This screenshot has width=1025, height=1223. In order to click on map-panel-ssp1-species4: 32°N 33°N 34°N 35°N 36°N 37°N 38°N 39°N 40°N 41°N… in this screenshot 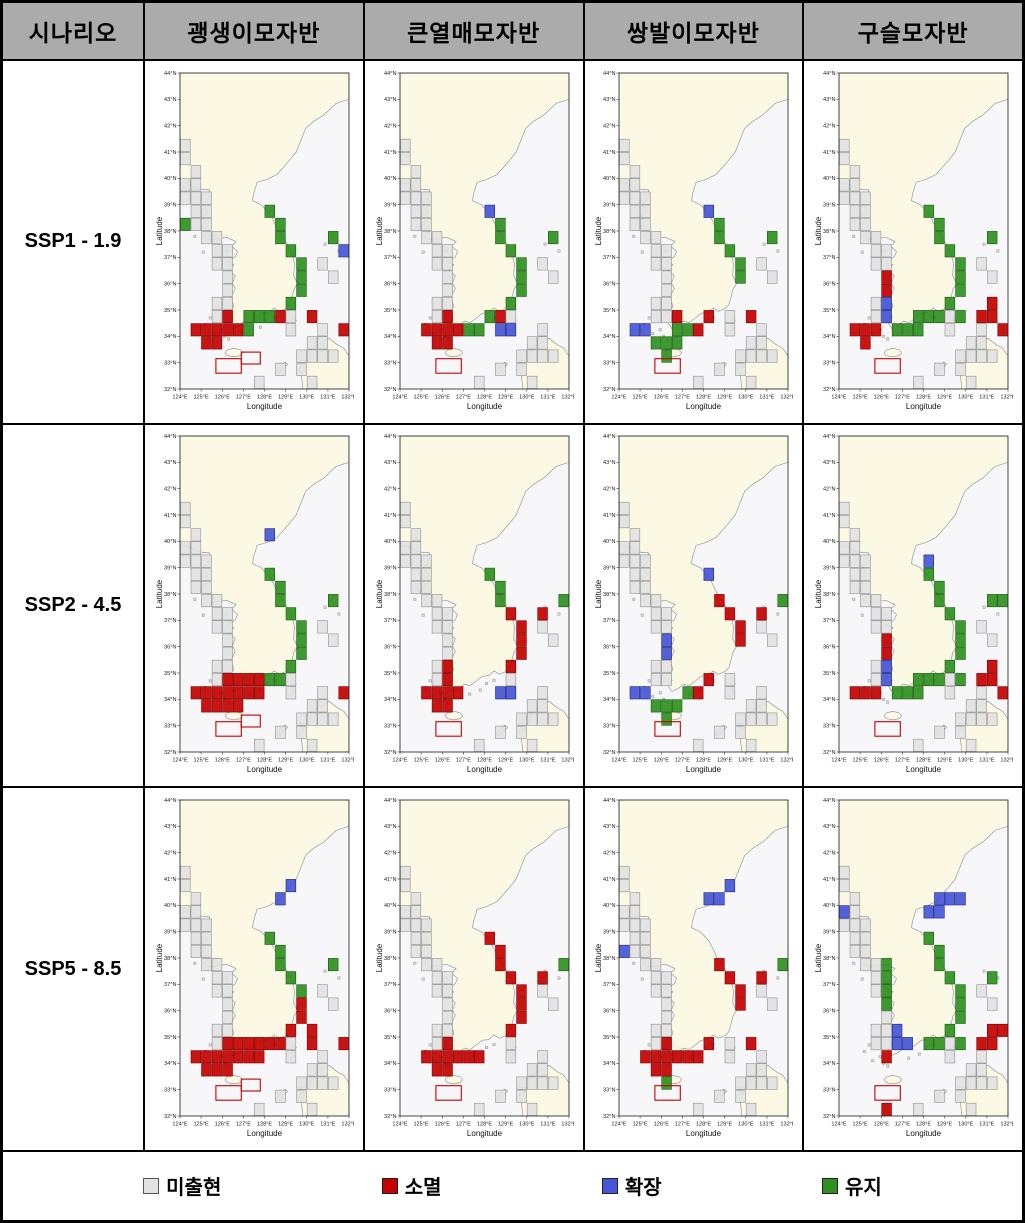, I will do `click(913, 242)`.